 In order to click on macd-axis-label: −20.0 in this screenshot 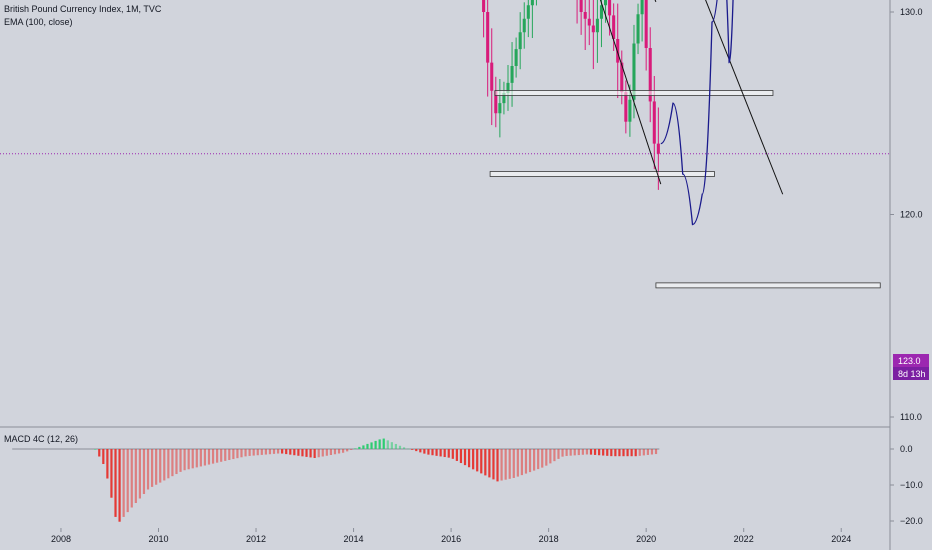, I will do `click(911, 521)`.